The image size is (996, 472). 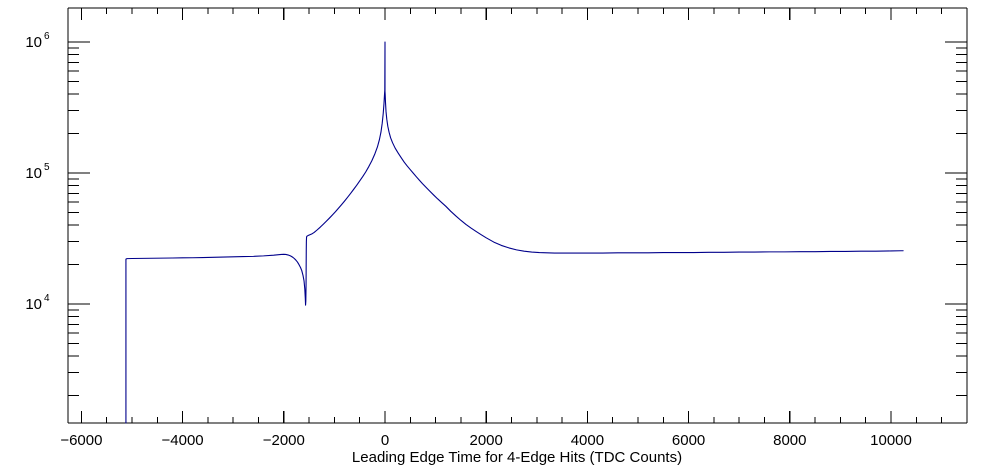 What do you see at coordinates (183, 440) in the screenshot?
I see `x-tick-label: −4000` at bounding box center [183, 440].